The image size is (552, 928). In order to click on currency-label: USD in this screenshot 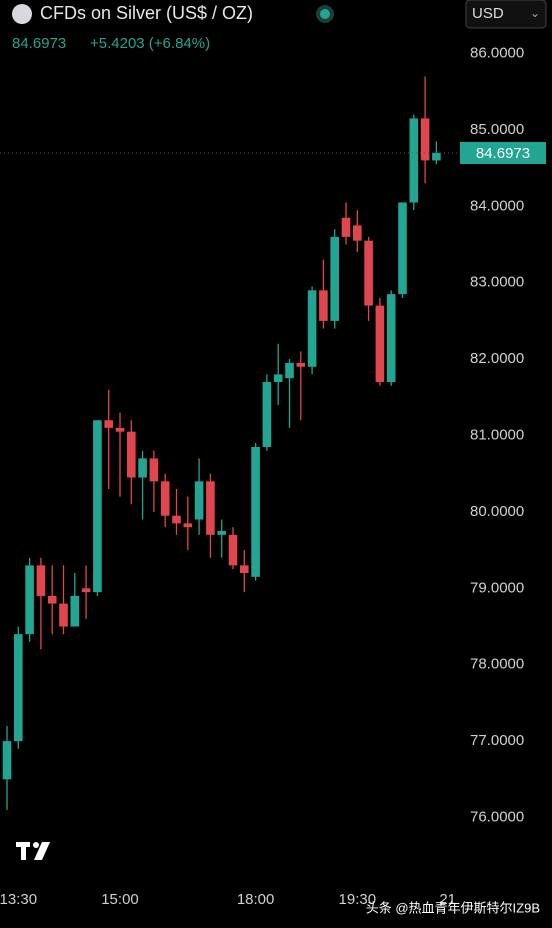, I will do `click(488, 13)`.